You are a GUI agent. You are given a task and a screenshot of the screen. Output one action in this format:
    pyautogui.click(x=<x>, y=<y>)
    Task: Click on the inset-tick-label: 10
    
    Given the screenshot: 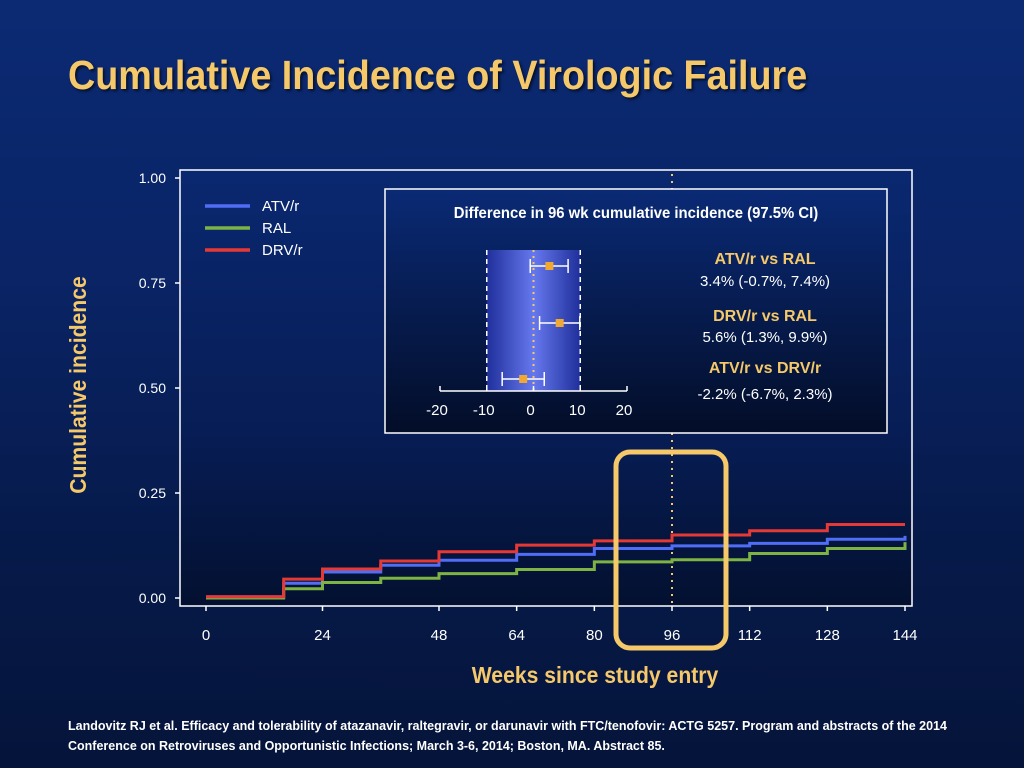 What is the action you would take?
    pyautogui.click(x=577, y=410)
    